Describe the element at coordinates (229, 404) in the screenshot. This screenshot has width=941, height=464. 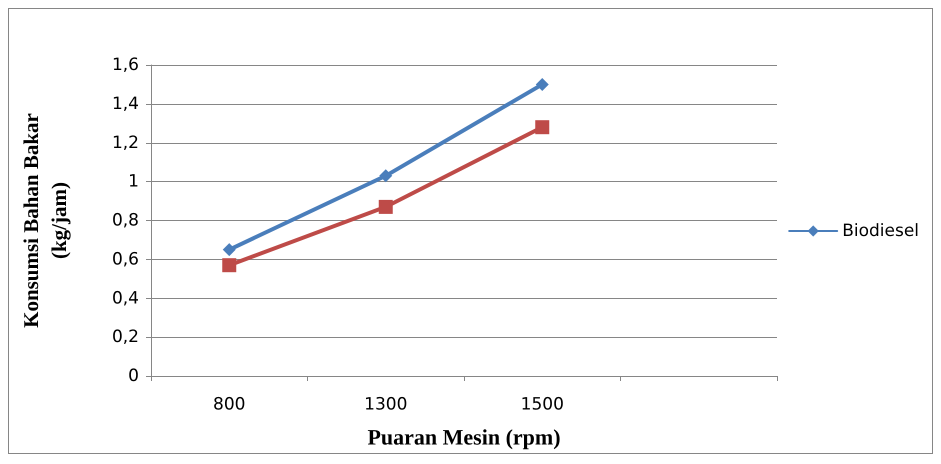
I see `x-tick-label: 800` at that location.